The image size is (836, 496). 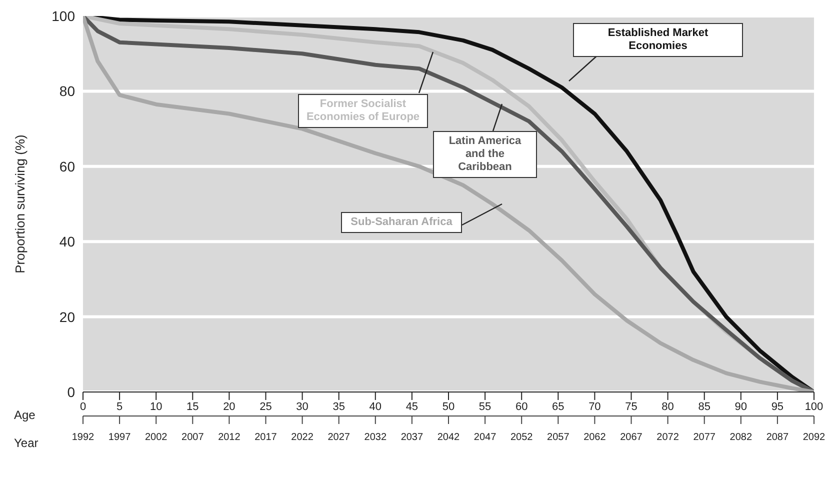 I want to click on x2-tick-label: 2047, so click(x=485, y=437).